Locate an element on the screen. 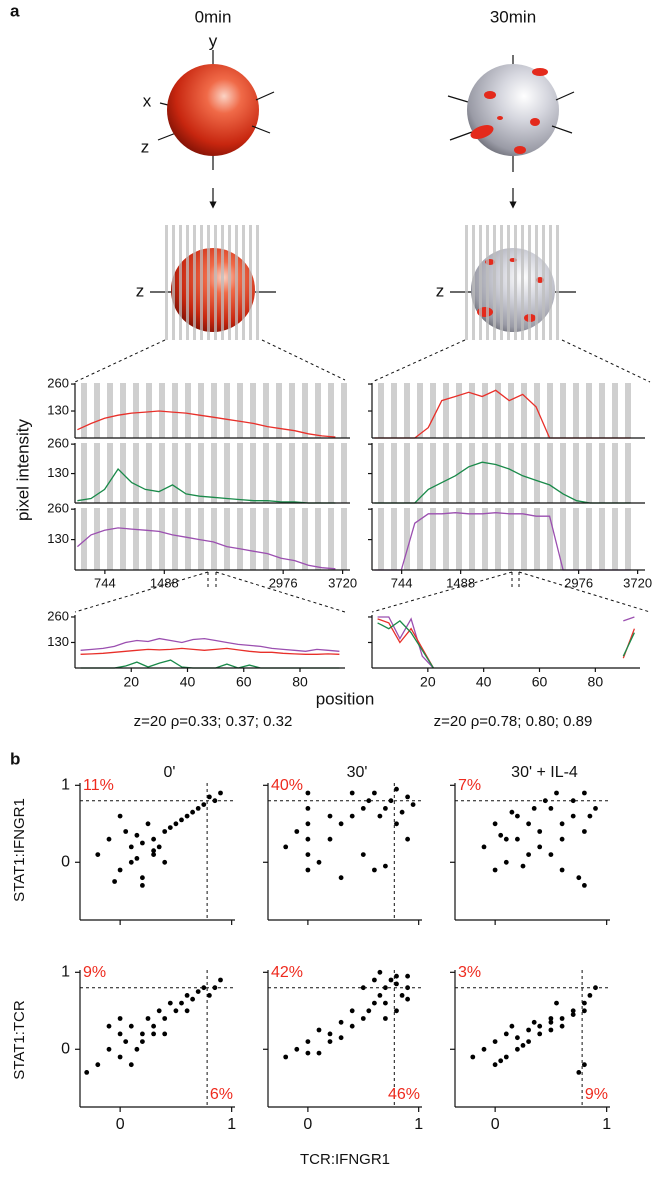 The image size is (656, 1178). condition-title: 30min is located at coordinates (513, 16).